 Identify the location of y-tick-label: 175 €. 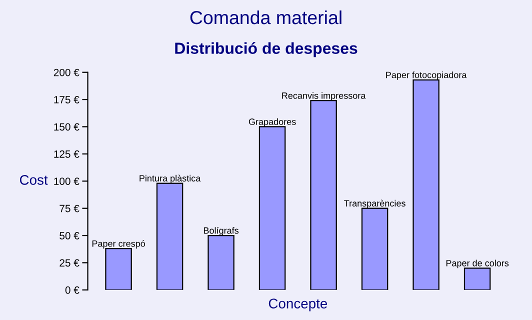
(67, 100).